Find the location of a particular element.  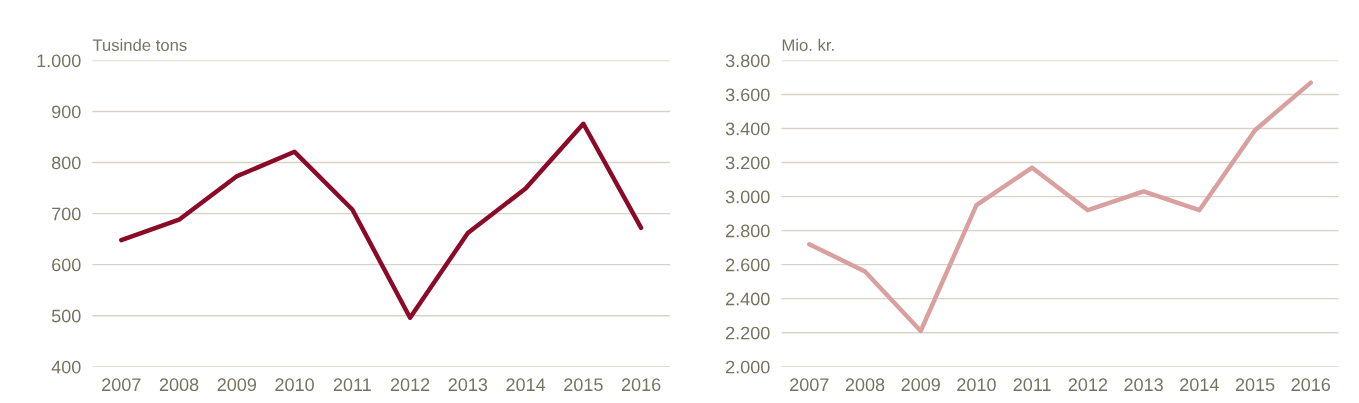

y-tick-label: 2.800 is located at coordinates (748, 231).